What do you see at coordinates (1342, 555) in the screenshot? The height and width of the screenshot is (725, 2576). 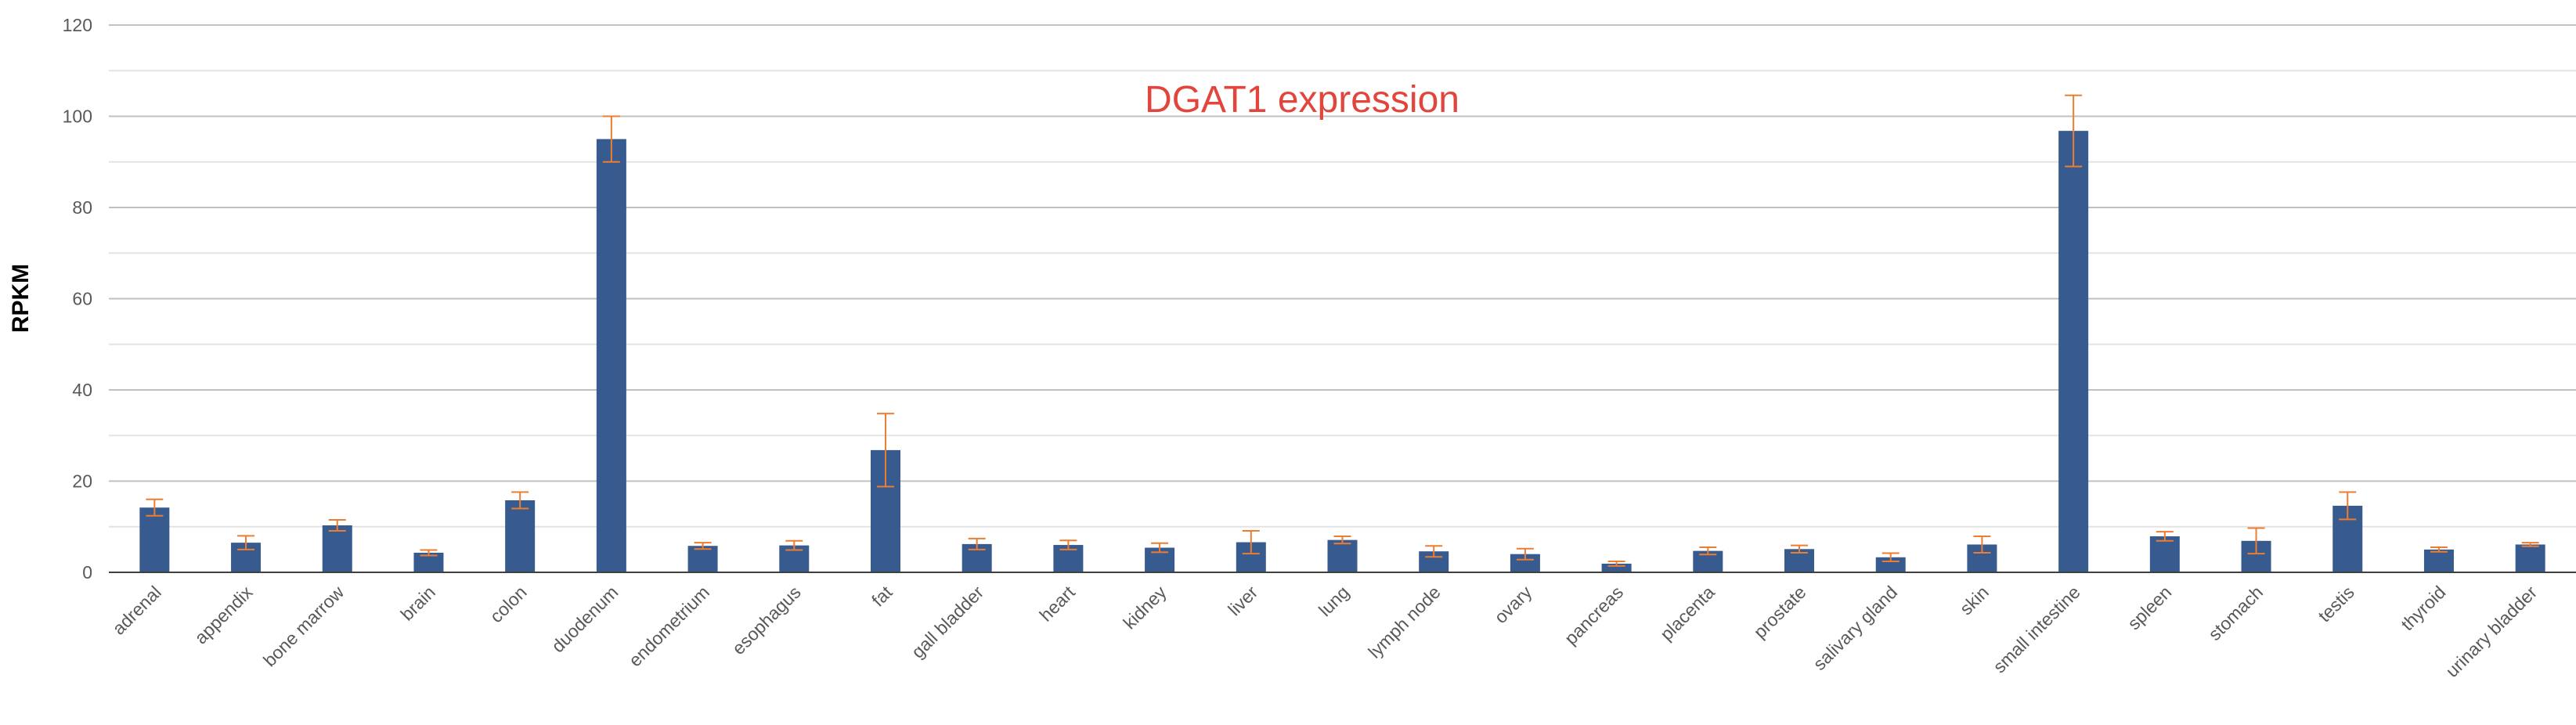 I see `bar-lung` at bounding box center [1342, 555].